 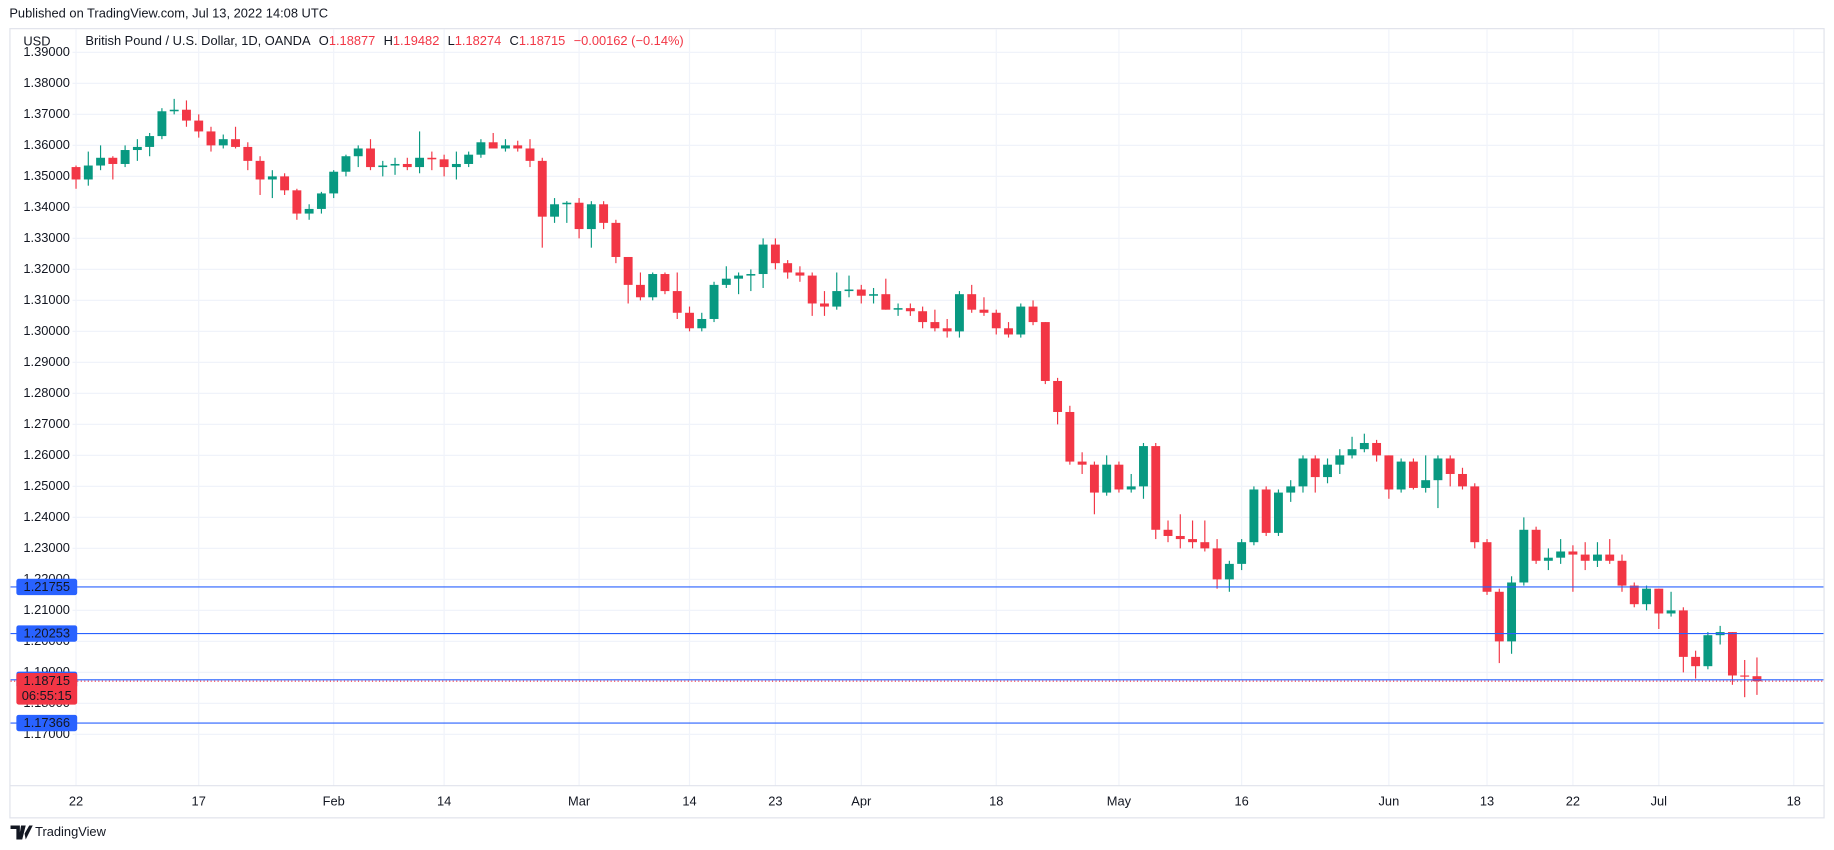 I want to click on legend-high: 1.19482, so click(x=416, y=40).